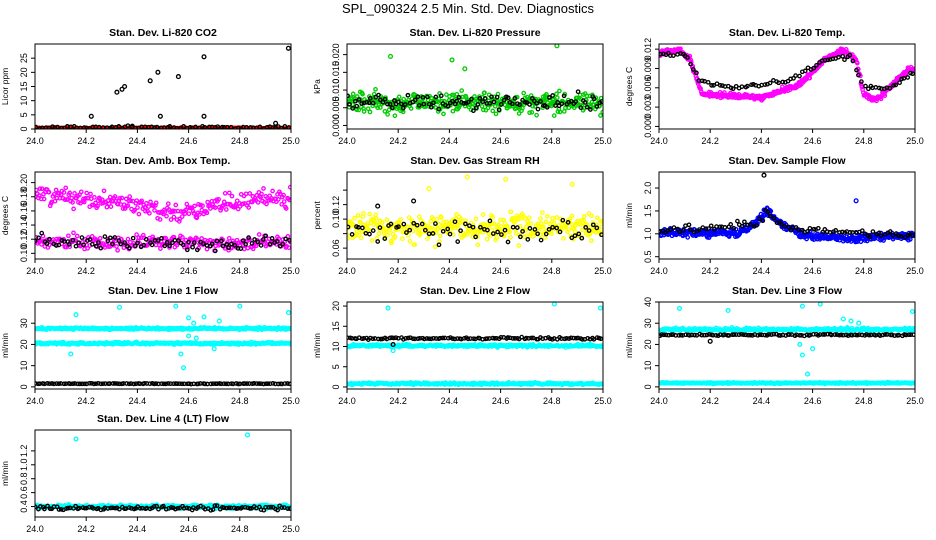  What do you see at coordinates (24, 323) in the screenshot?
I see `y-tick-label: 30` at bounding box center [24, 323].